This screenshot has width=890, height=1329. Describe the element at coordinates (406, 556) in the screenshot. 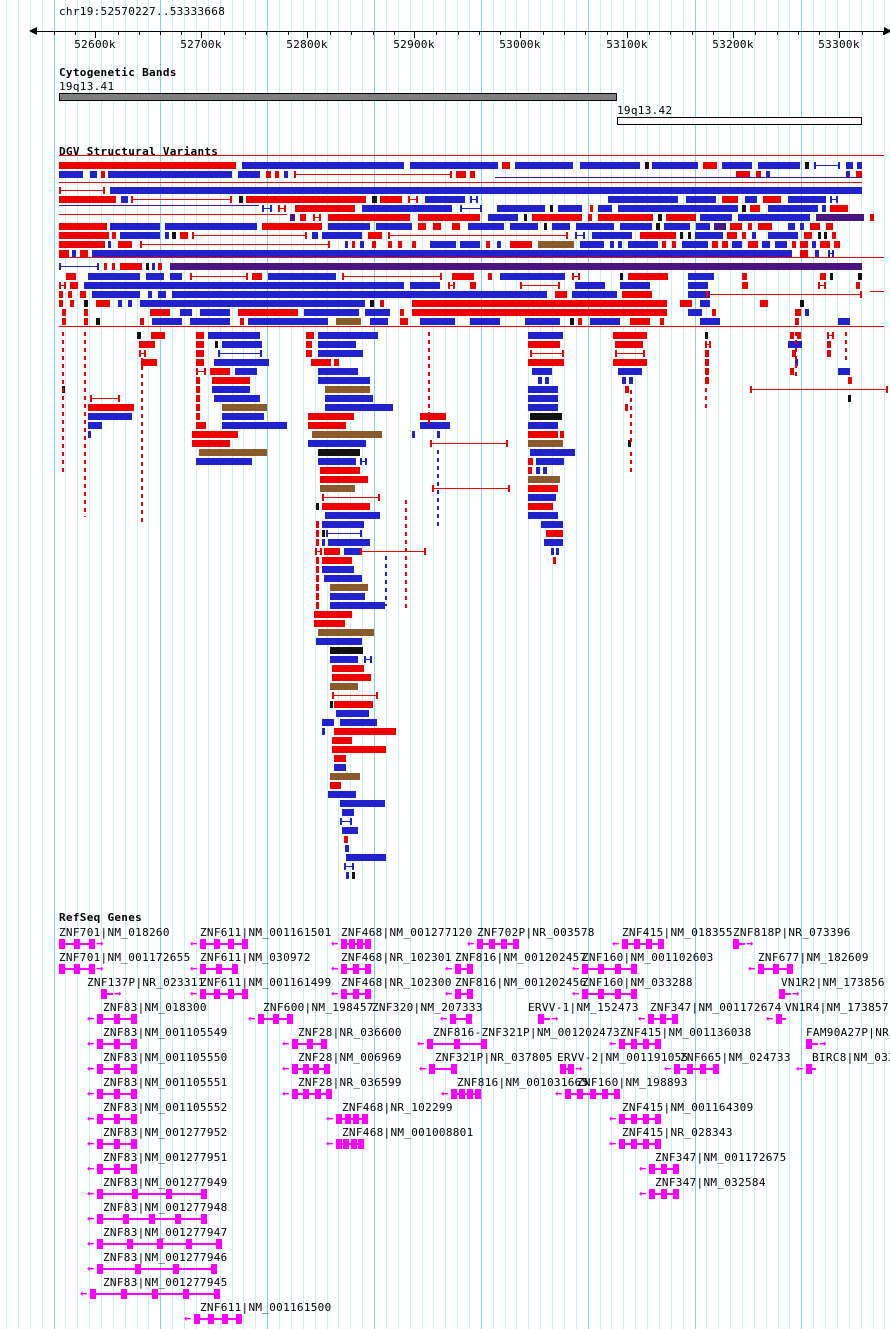

I see `variant-dashed-tail` at that location.